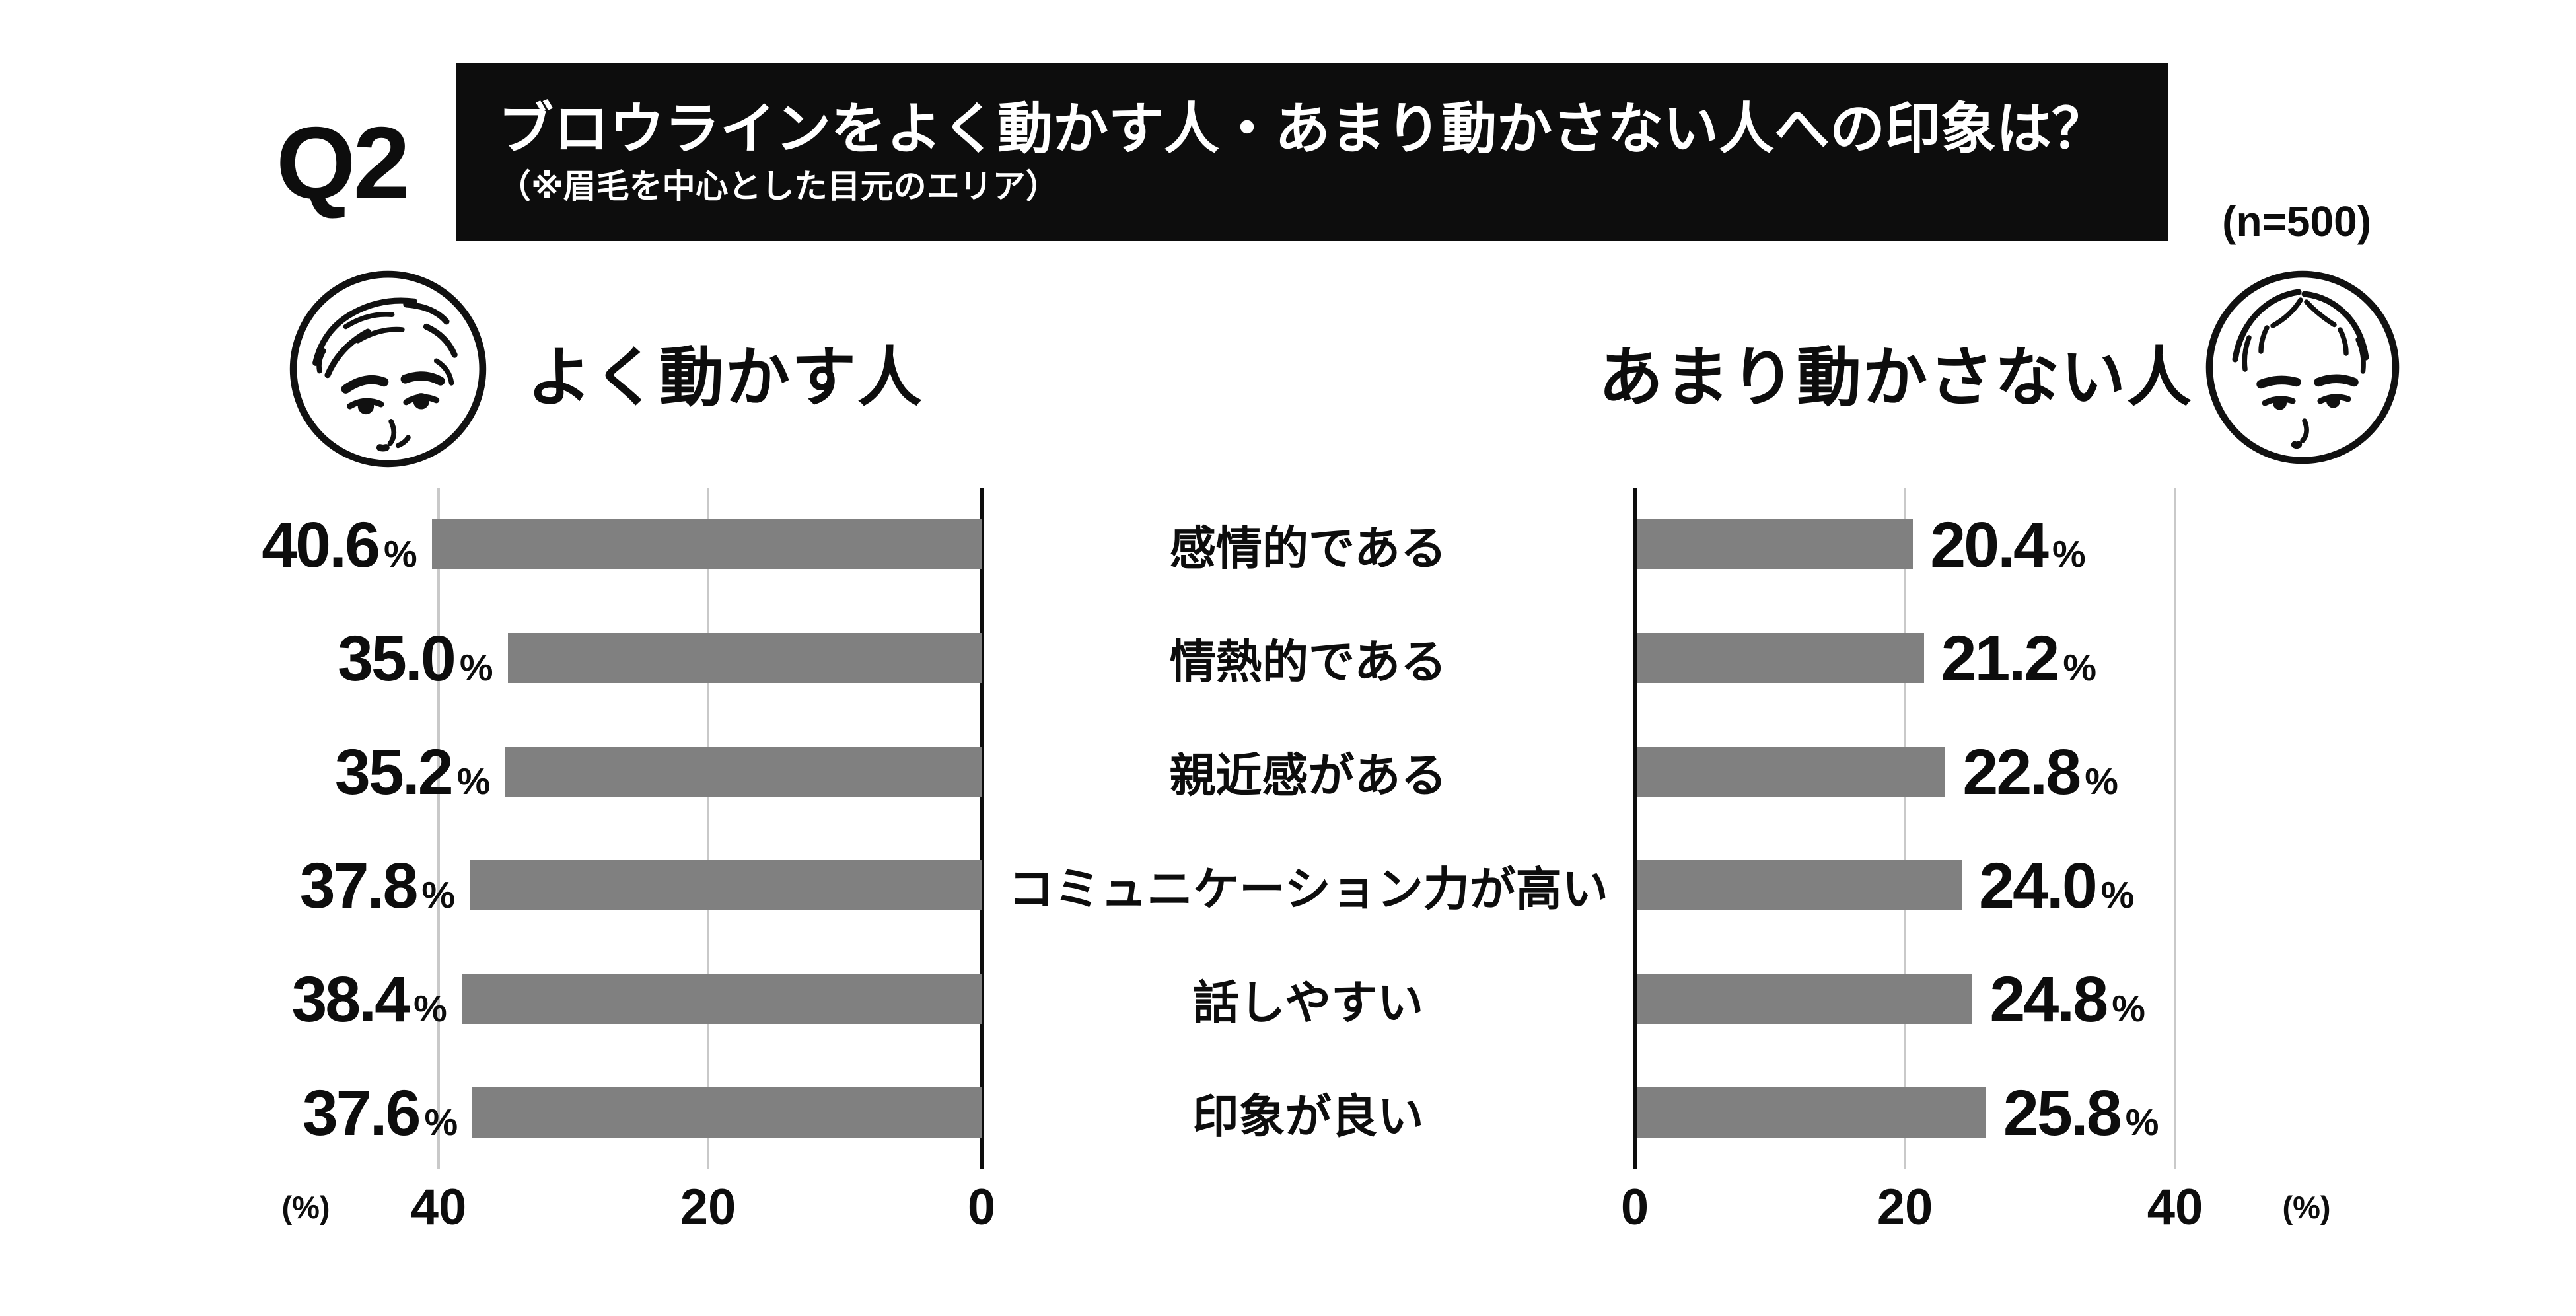  Describe the element at coordinates (369, 999) in the screenshot. I see `value-label: 38.4%` at that location.